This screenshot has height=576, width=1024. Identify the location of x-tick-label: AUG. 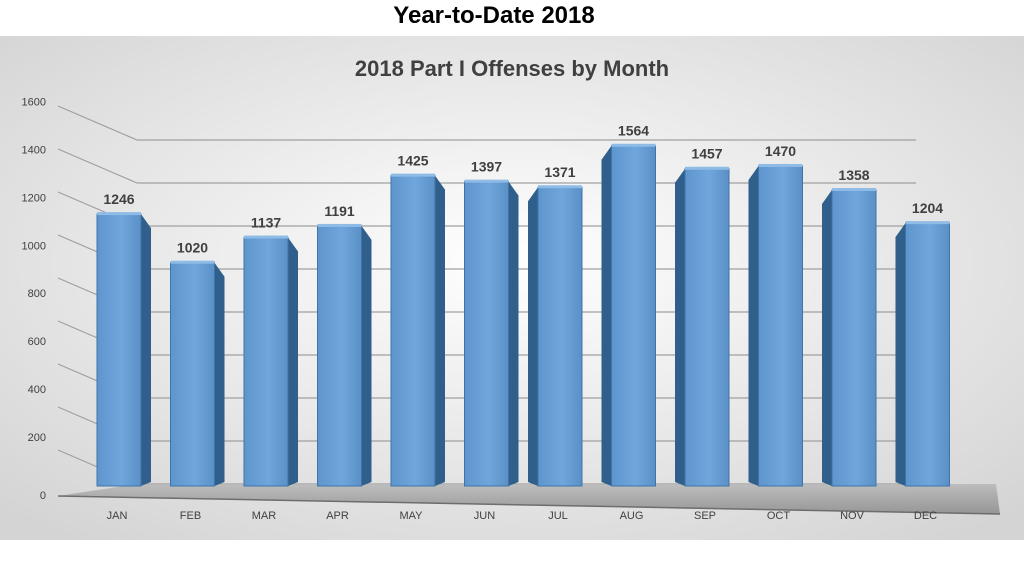
(632, 516).